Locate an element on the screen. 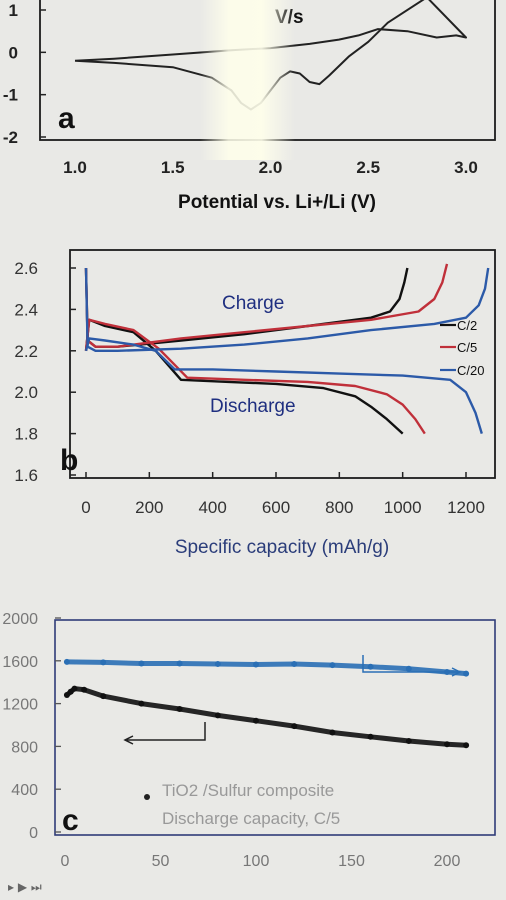 Image resolution: width=506 pixels, height=900 pixels. viewer-toolbar: ▸ ▶ ⏭ is located at coordinates (25, 887).